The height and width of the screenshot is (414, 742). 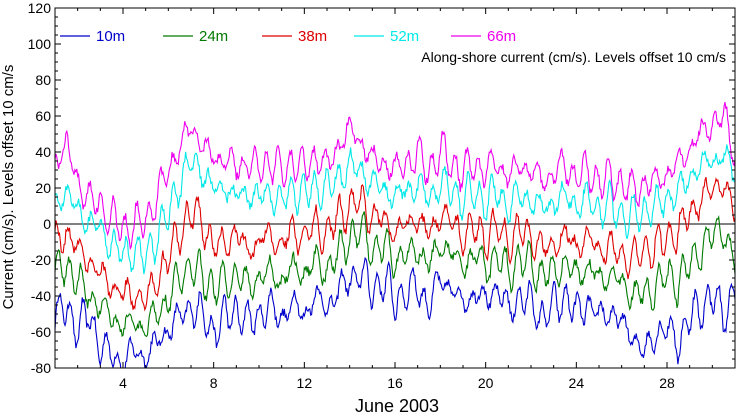 I want to click on y-tick-label: -40, so click(x=41, y=296).